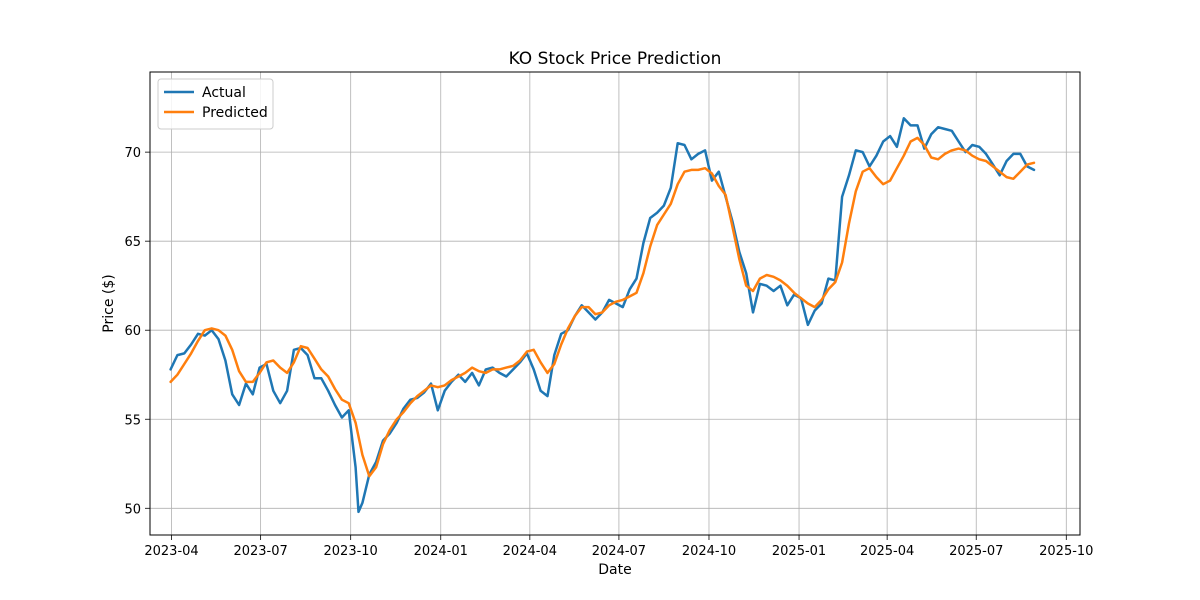  Describe the element at coordinates (887, 551) in the screenshot. I see `x-tick-label: 2025-04` at that location.